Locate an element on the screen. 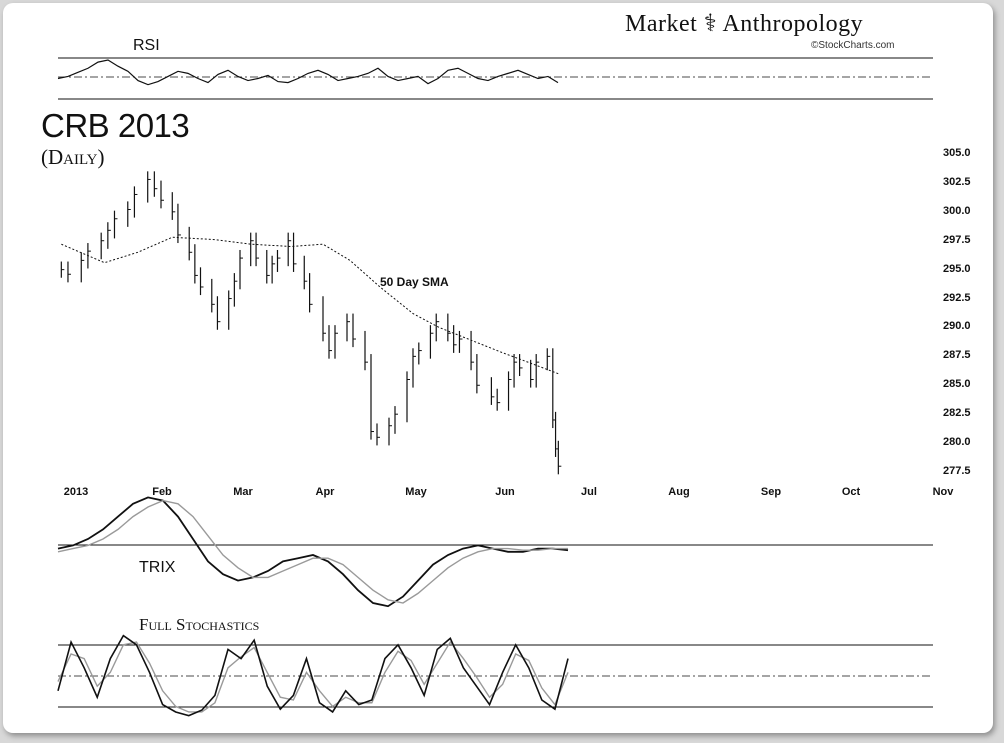 This screenshot has height=743, width=1004. x-tick-label: 2013 is located at coordinates (76, 492).